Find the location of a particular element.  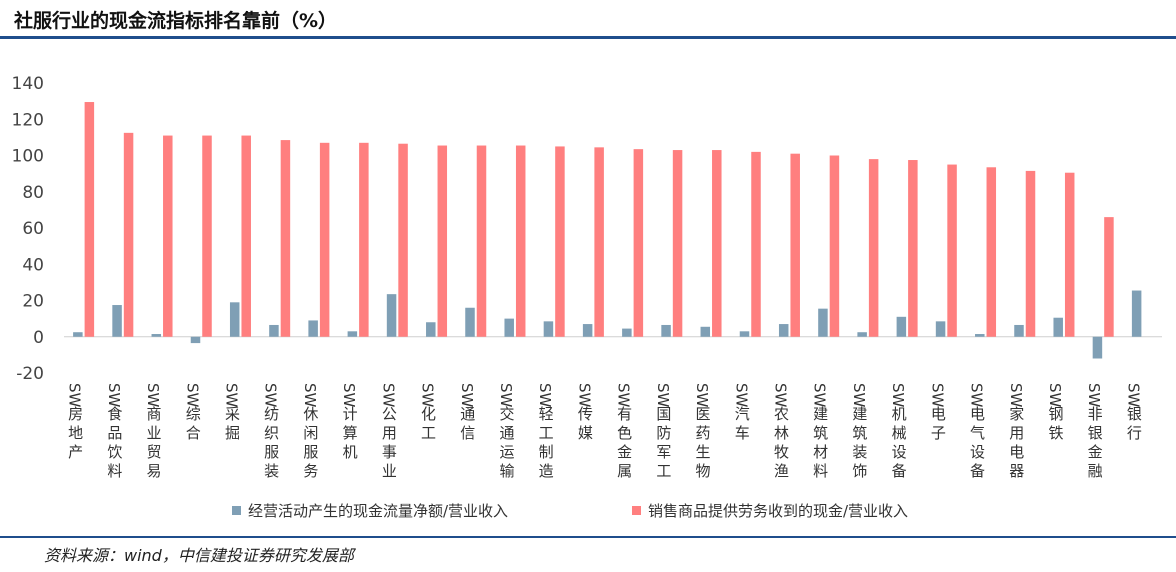

x-tick-label-char: 器 is located at coordinates (1016, 471).